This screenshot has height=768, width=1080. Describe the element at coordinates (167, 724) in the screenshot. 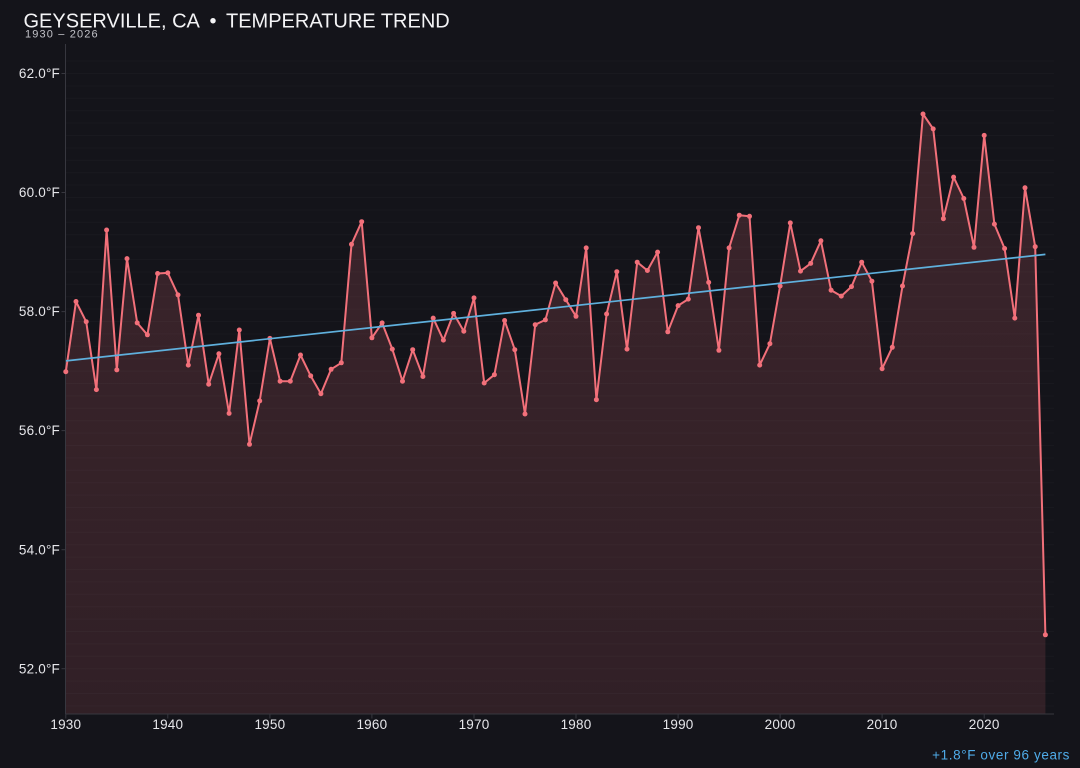

I see `svg-text: 1940` at that location.